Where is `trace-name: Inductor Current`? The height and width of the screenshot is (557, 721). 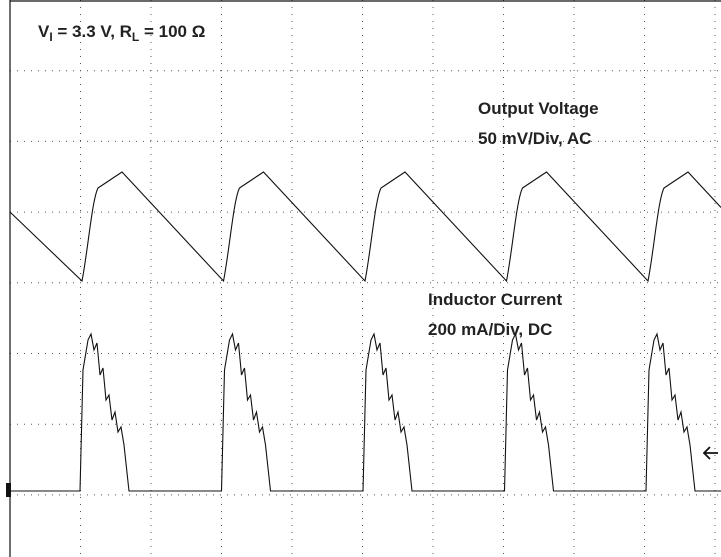
trace-name: Inductor Current is located at coordinates (495, 299).